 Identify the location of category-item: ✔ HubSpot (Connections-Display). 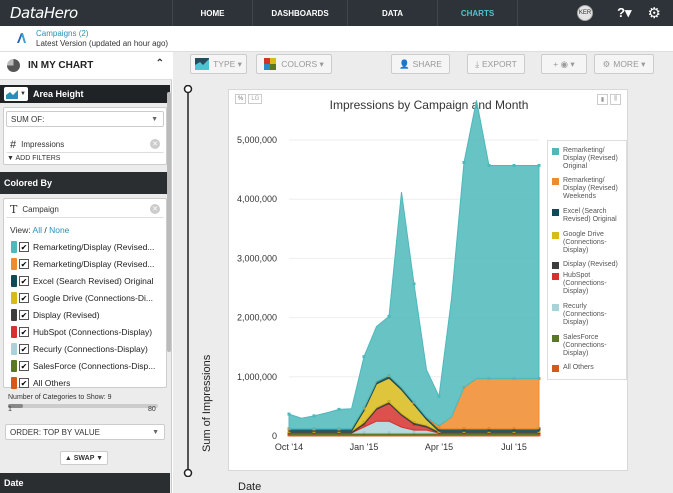
(86, 331).